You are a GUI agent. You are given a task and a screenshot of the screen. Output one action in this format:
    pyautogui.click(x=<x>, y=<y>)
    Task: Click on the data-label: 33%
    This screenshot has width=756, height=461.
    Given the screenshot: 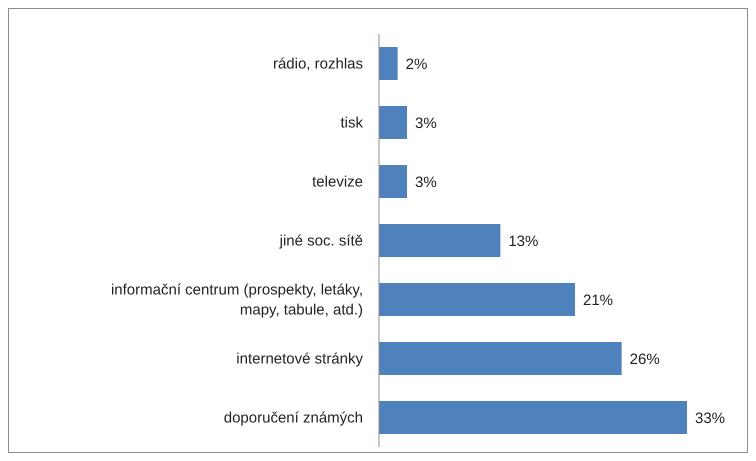 What is the action you would take?
    pyautogui.click(x=710, y=418)
    